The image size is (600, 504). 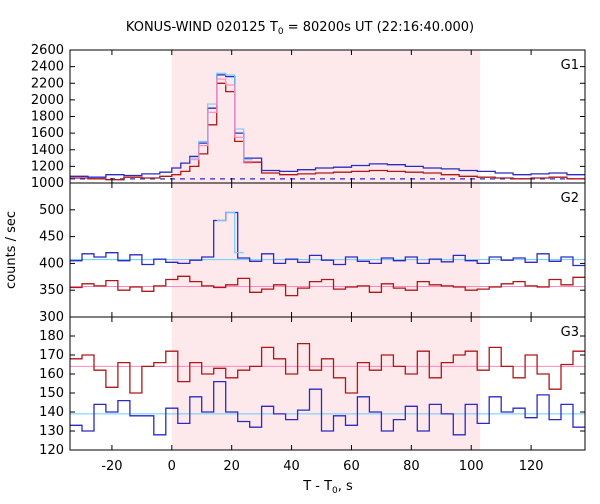 What do you see at coordinates (51, 450) in the screenshot?
I see `y-tick-label: 120` at bounding box center [51, 450].